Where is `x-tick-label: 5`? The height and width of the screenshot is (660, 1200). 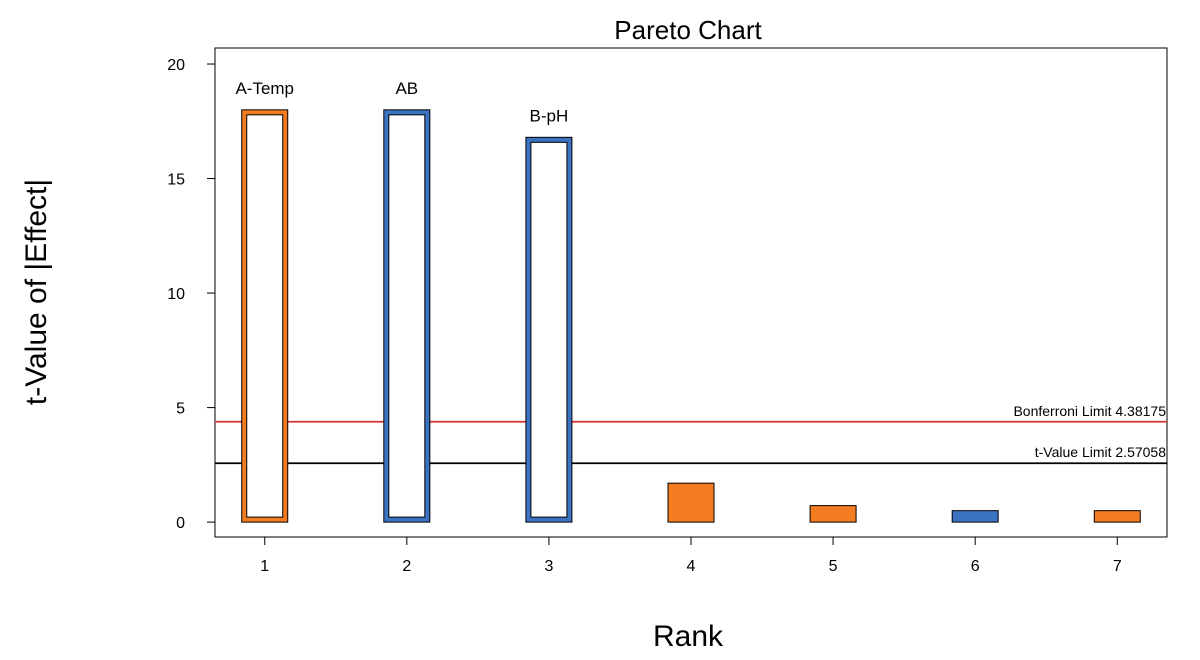
x-tick-label: 5 is located at coordinates (833, 566).